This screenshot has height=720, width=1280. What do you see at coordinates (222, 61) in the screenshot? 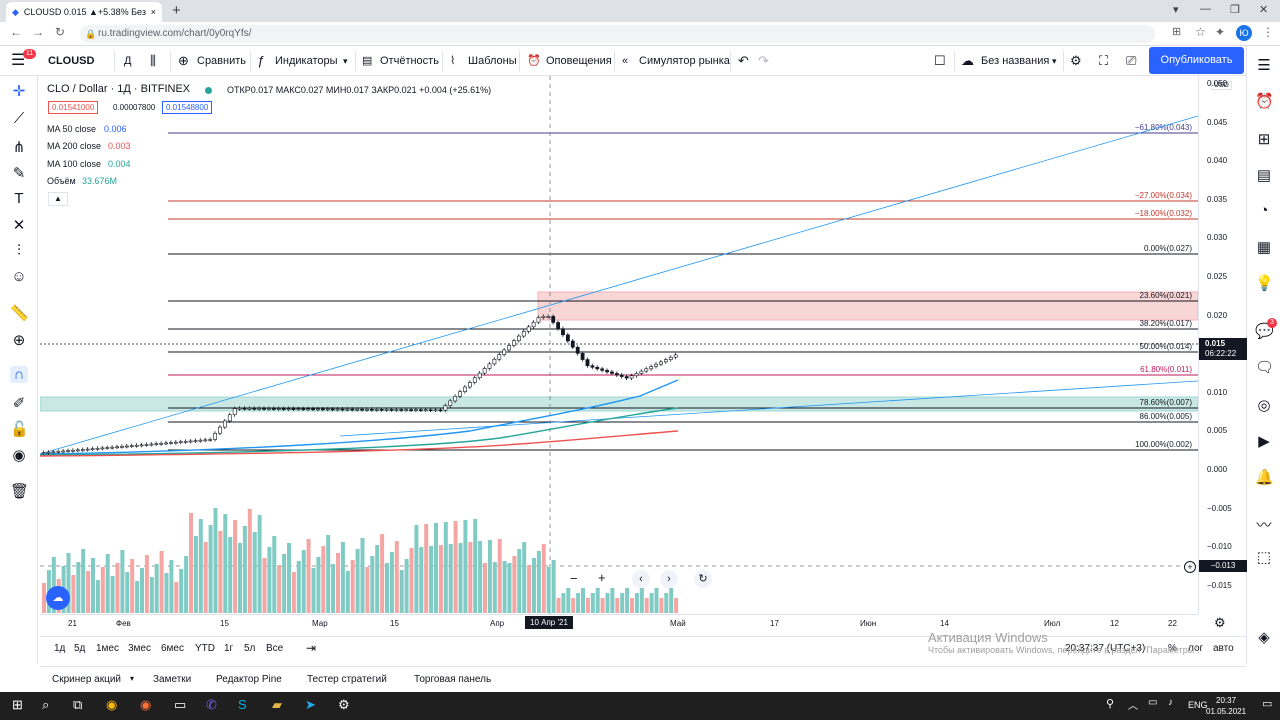
I see `compare-button: Сравнить` at bounding box center [222, 61].